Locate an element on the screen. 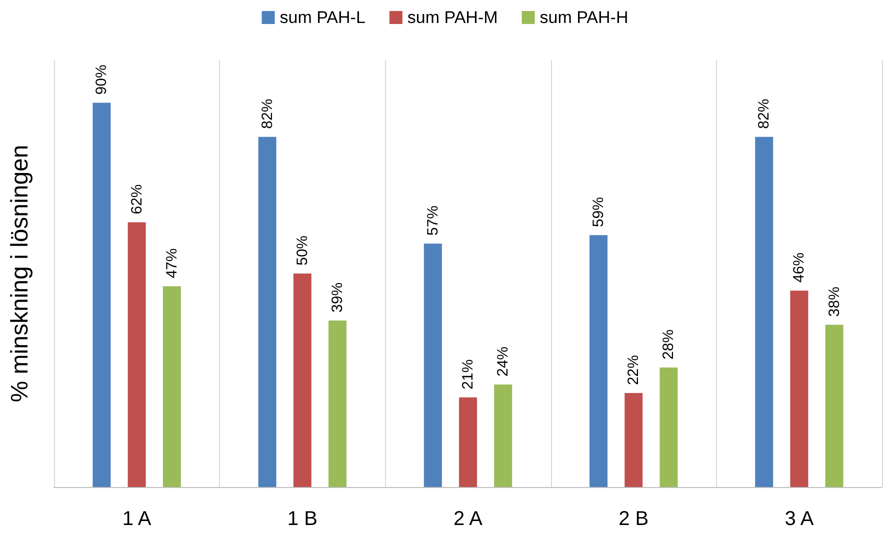  x-tick-label: 1 B is located at coordinates (302, 519).